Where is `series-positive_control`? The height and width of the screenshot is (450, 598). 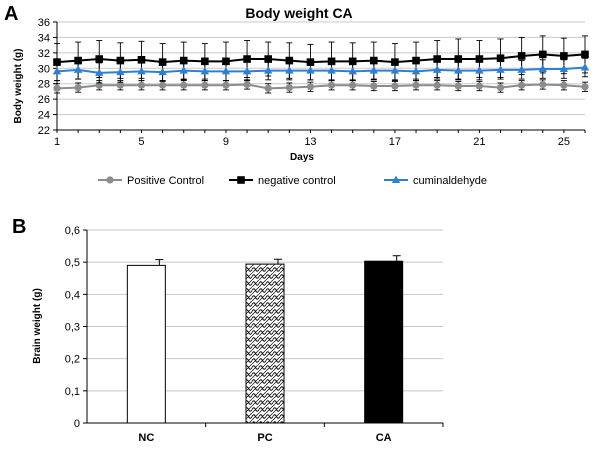
series-positive_control is located at coordinates (321, 86).